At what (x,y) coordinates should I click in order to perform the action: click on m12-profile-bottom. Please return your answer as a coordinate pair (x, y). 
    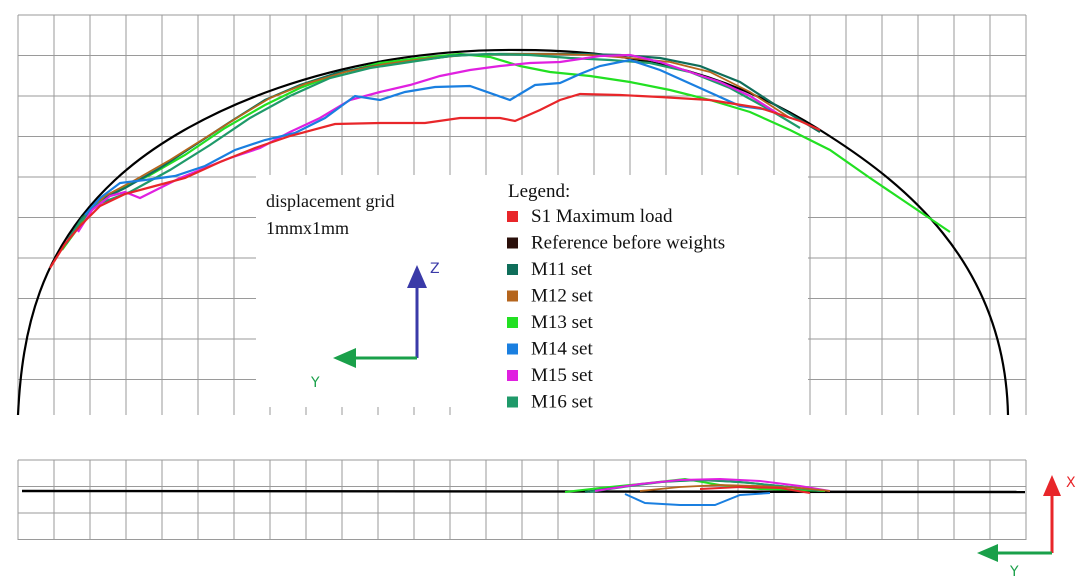
    Looking at the image, I should click on (735, 488).